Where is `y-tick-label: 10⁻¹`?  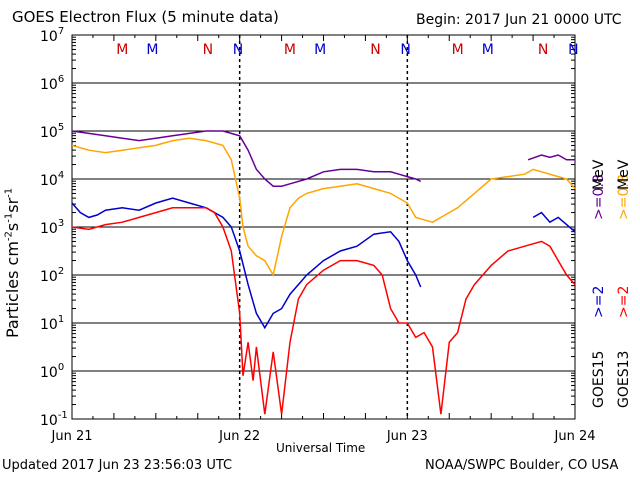 y-tick-label: 10⁻¹ is located at coordinates (54, 419).